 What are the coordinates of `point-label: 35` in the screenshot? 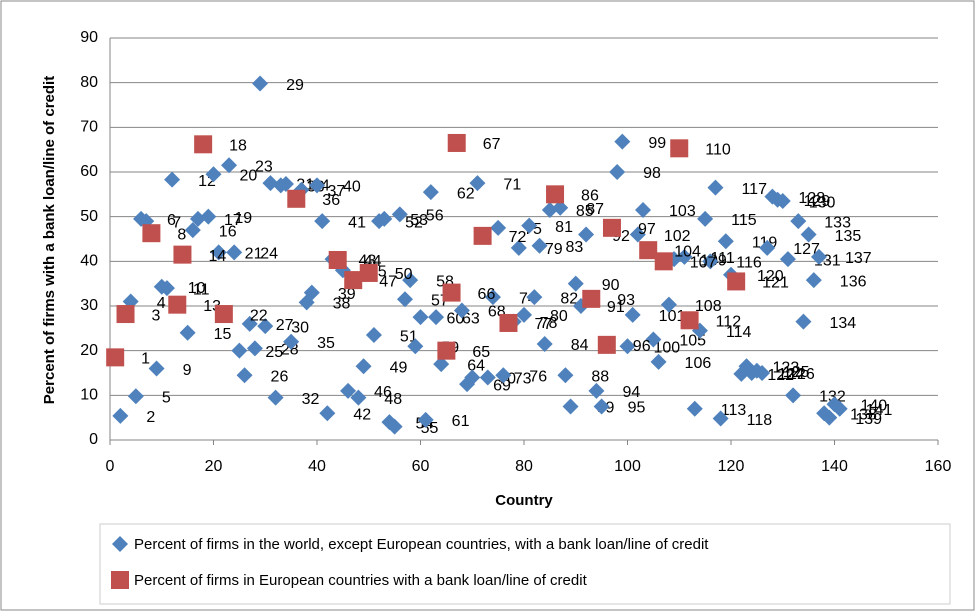 It's located at (326, 343).